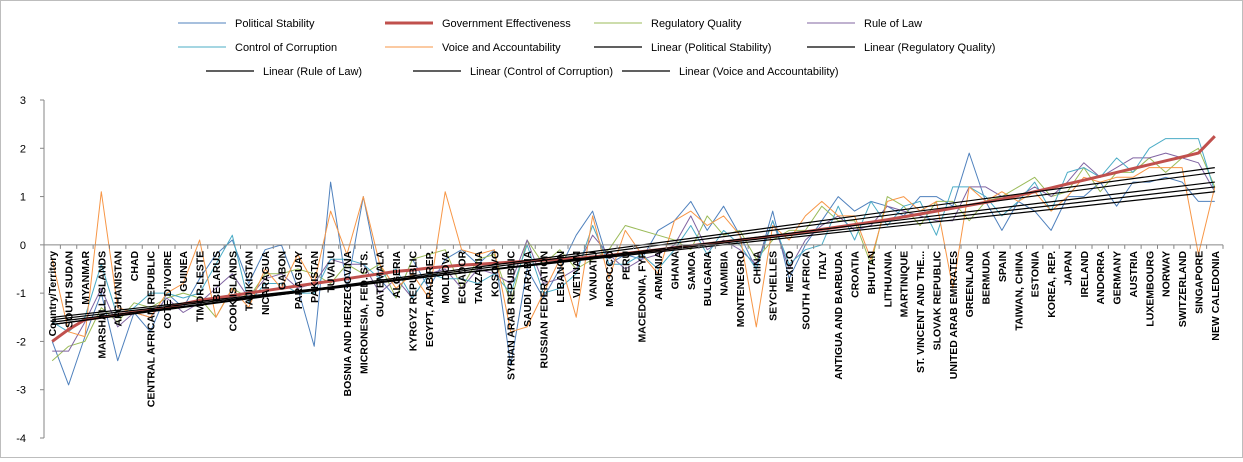 This screenshot has height=462, width=1243. What do you see at coordinates (708, 278) in the screenshot?
I see `x-tick-label: BULGARIA` at bounding box center [708, 278].